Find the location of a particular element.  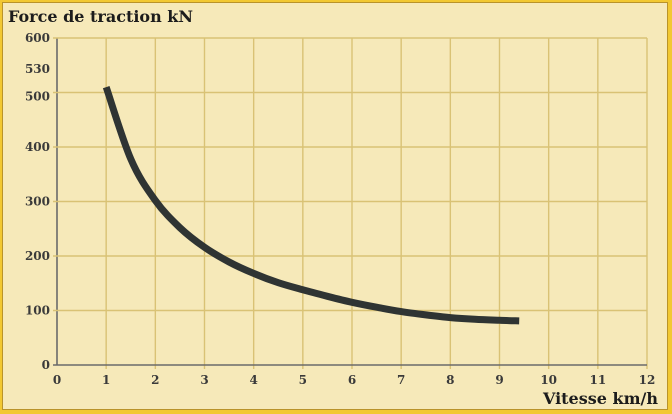

x-tick-labels: 0 1 2 3 4 5 6 7 8 9 10 11 12 is located at coordinates (354, 380).